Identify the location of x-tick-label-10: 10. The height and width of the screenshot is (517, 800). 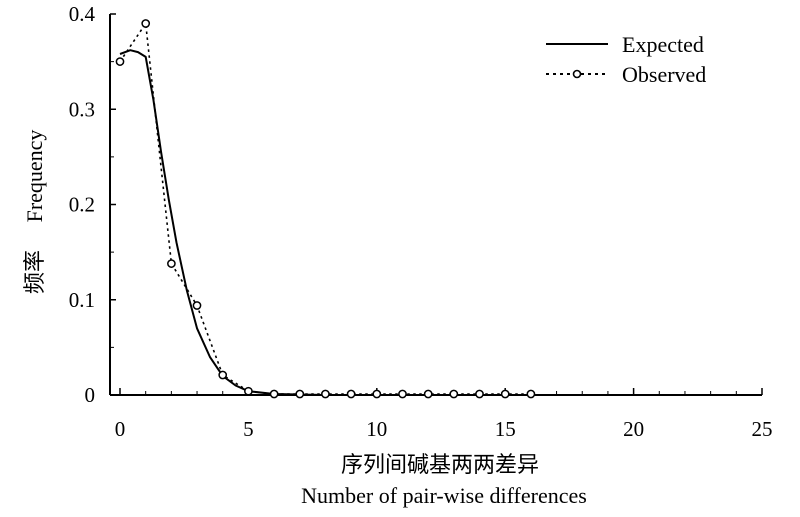
(376, 429).